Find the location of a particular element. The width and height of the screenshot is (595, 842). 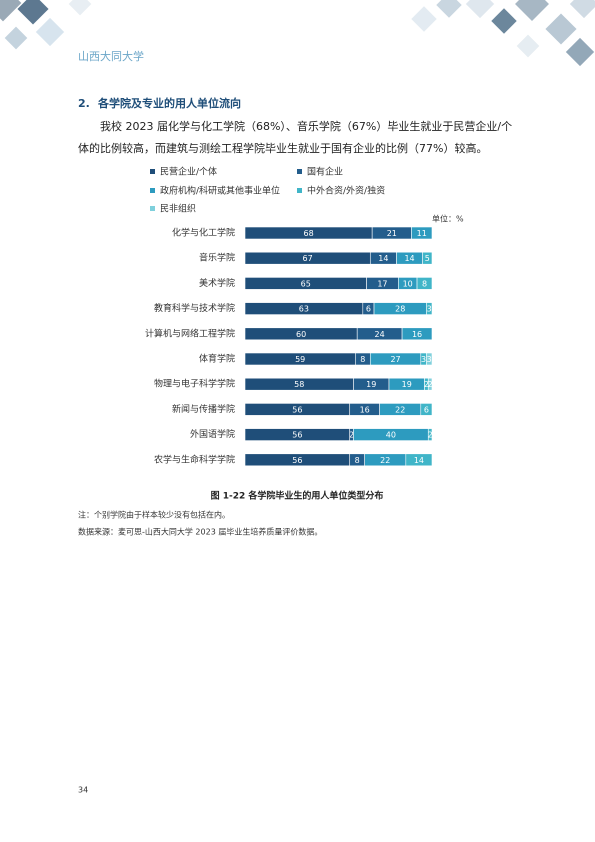

data-label: 58 is located at coordinates (299, 384).